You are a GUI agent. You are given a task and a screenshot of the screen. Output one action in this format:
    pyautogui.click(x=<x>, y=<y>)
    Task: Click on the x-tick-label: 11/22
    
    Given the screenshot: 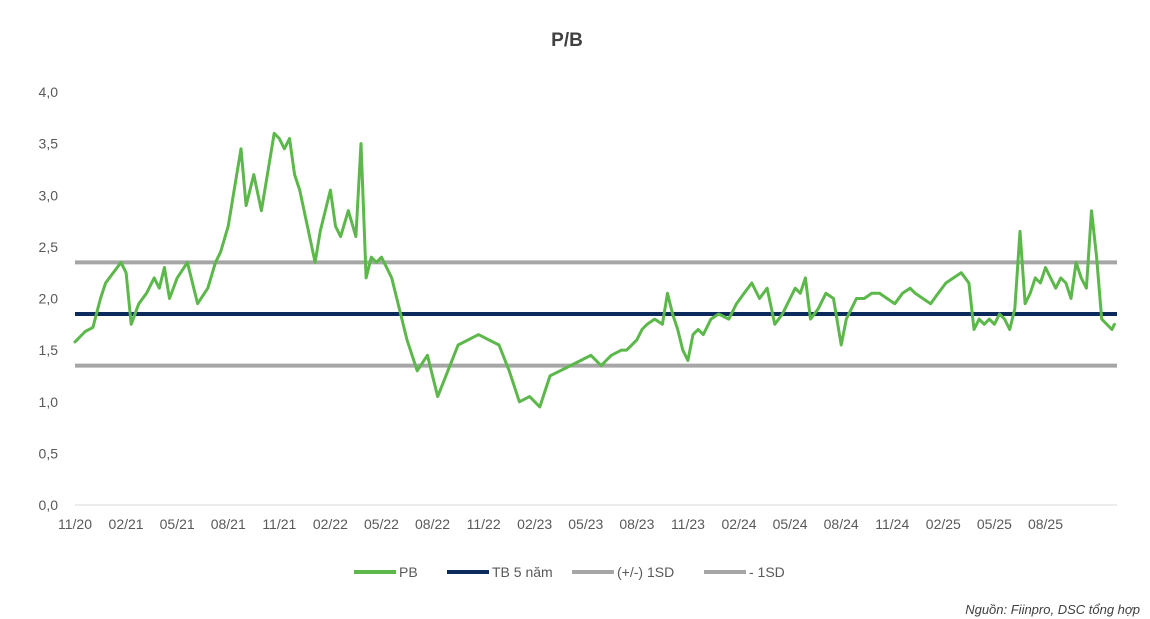 What is the action you would take?
    pyautogui.click(x=484, y=524)
    